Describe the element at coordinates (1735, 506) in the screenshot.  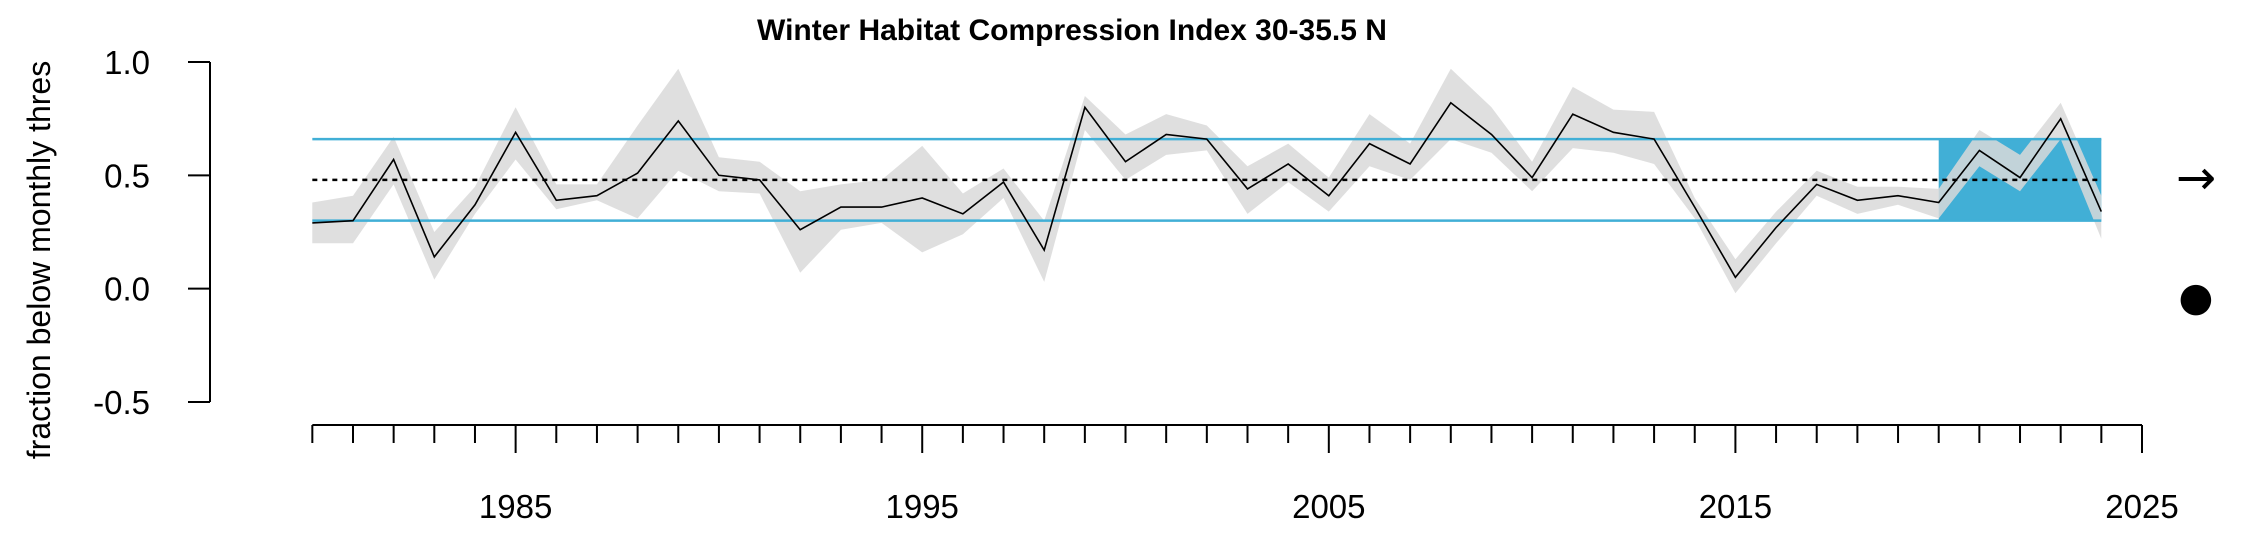
I see `x-tick-label: 2015` at that location.